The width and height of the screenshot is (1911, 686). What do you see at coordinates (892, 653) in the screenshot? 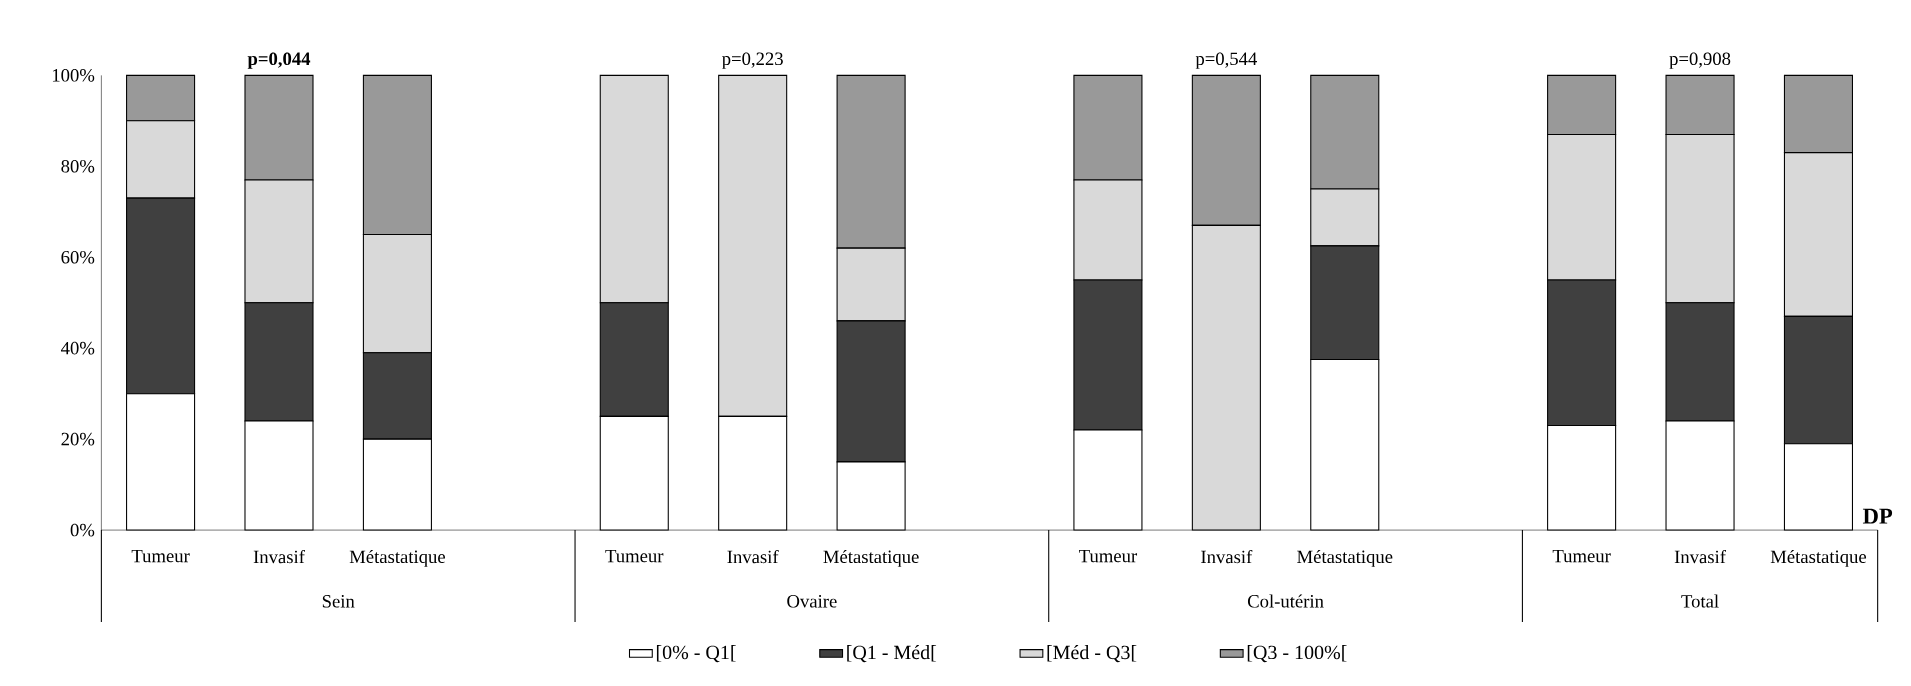
I see `legend-label: [Q1 - Méd[` at bounding box center [892, 653].